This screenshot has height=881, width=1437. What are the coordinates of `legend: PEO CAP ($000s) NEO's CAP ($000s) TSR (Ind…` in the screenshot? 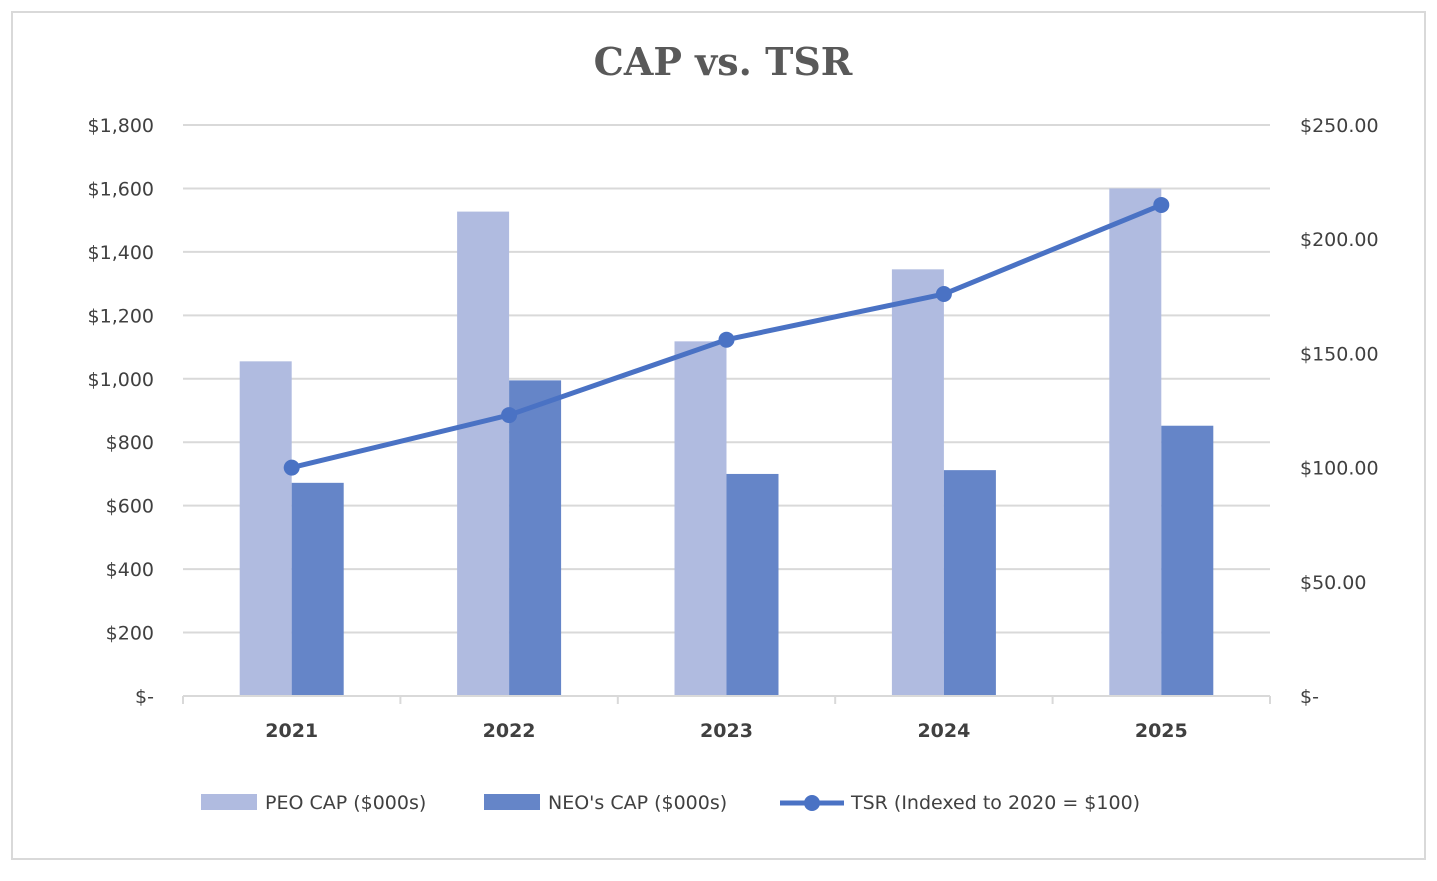 It's located at (670, 803).